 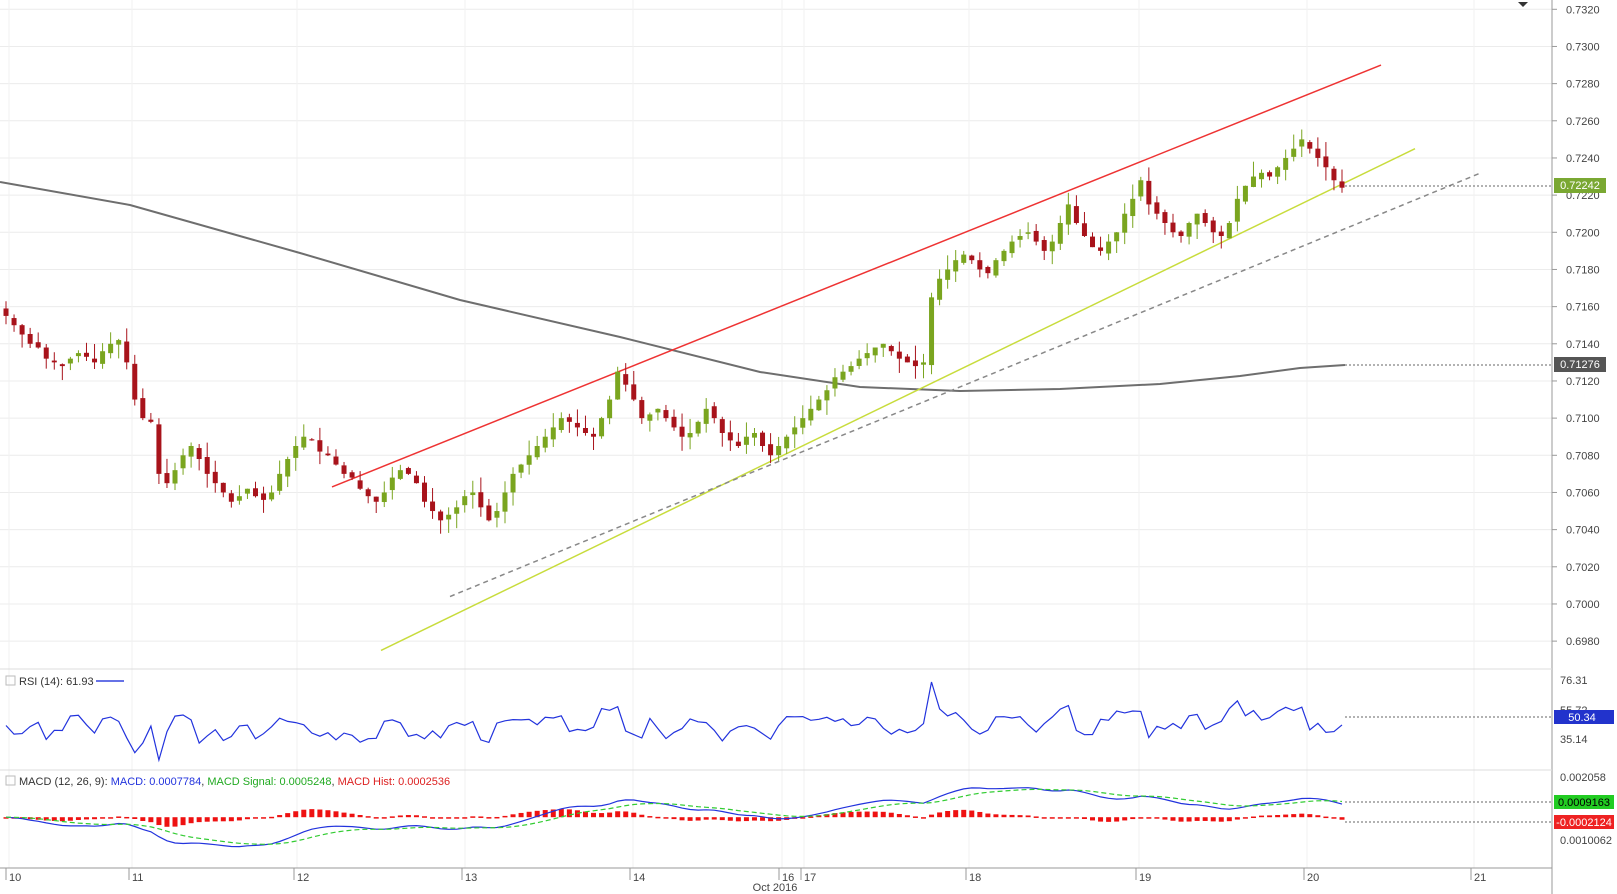 What do you see at coordinates (137, 878) in the screenshot?
I see `time-tick-label: 11` at bounding box center [137, 878].